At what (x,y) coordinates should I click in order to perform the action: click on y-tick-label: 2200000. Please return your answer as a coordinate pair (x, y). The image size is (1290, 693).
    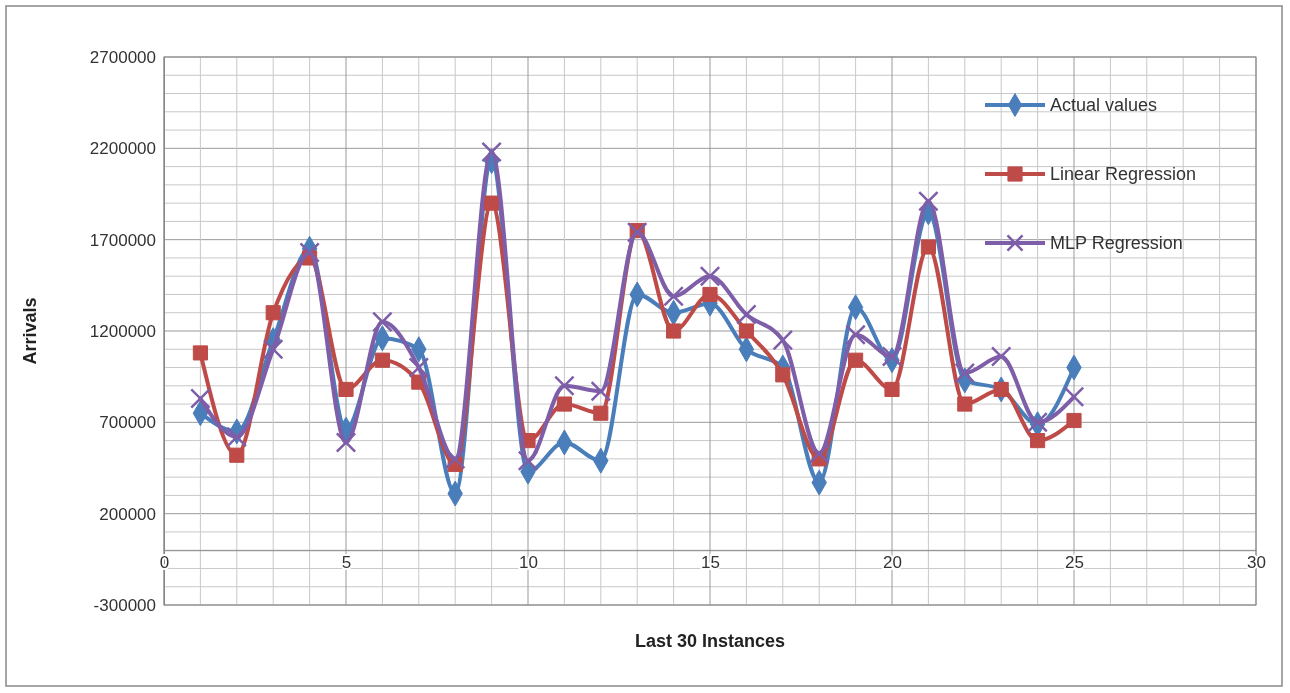
    Looking at the image, I should click on (122, 149).